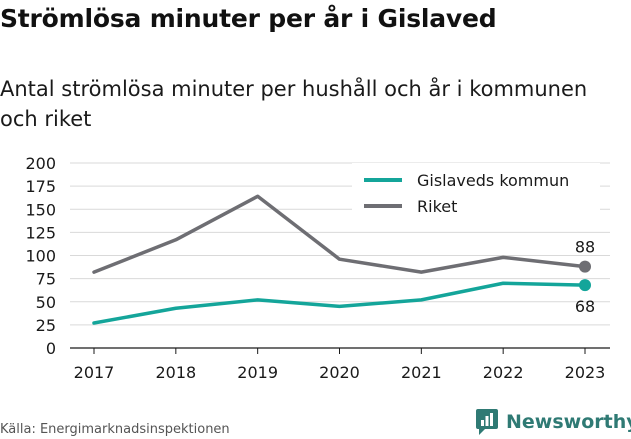  What do you see at coordinates (437, 206) in the screenshot?
I see `legend-label-riket: Riket` at bounding box center [437, 206].